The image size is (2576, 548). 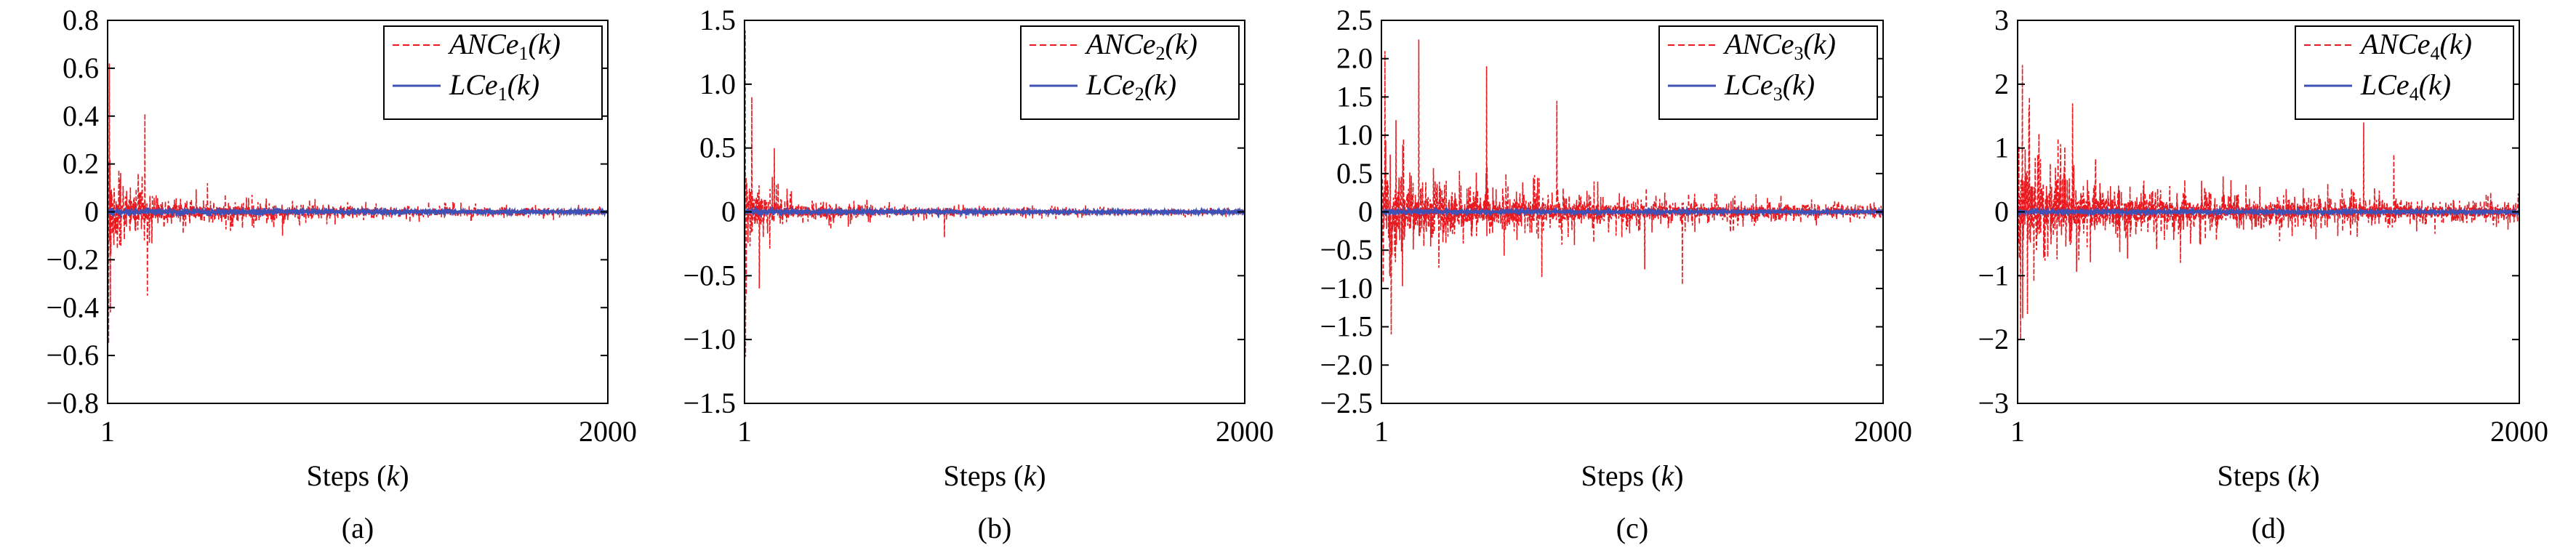 What do you see at coordinates (1632, 528) in the screenshot?
I see `panel-caption: (c)` at bounding box center [1632, 528].